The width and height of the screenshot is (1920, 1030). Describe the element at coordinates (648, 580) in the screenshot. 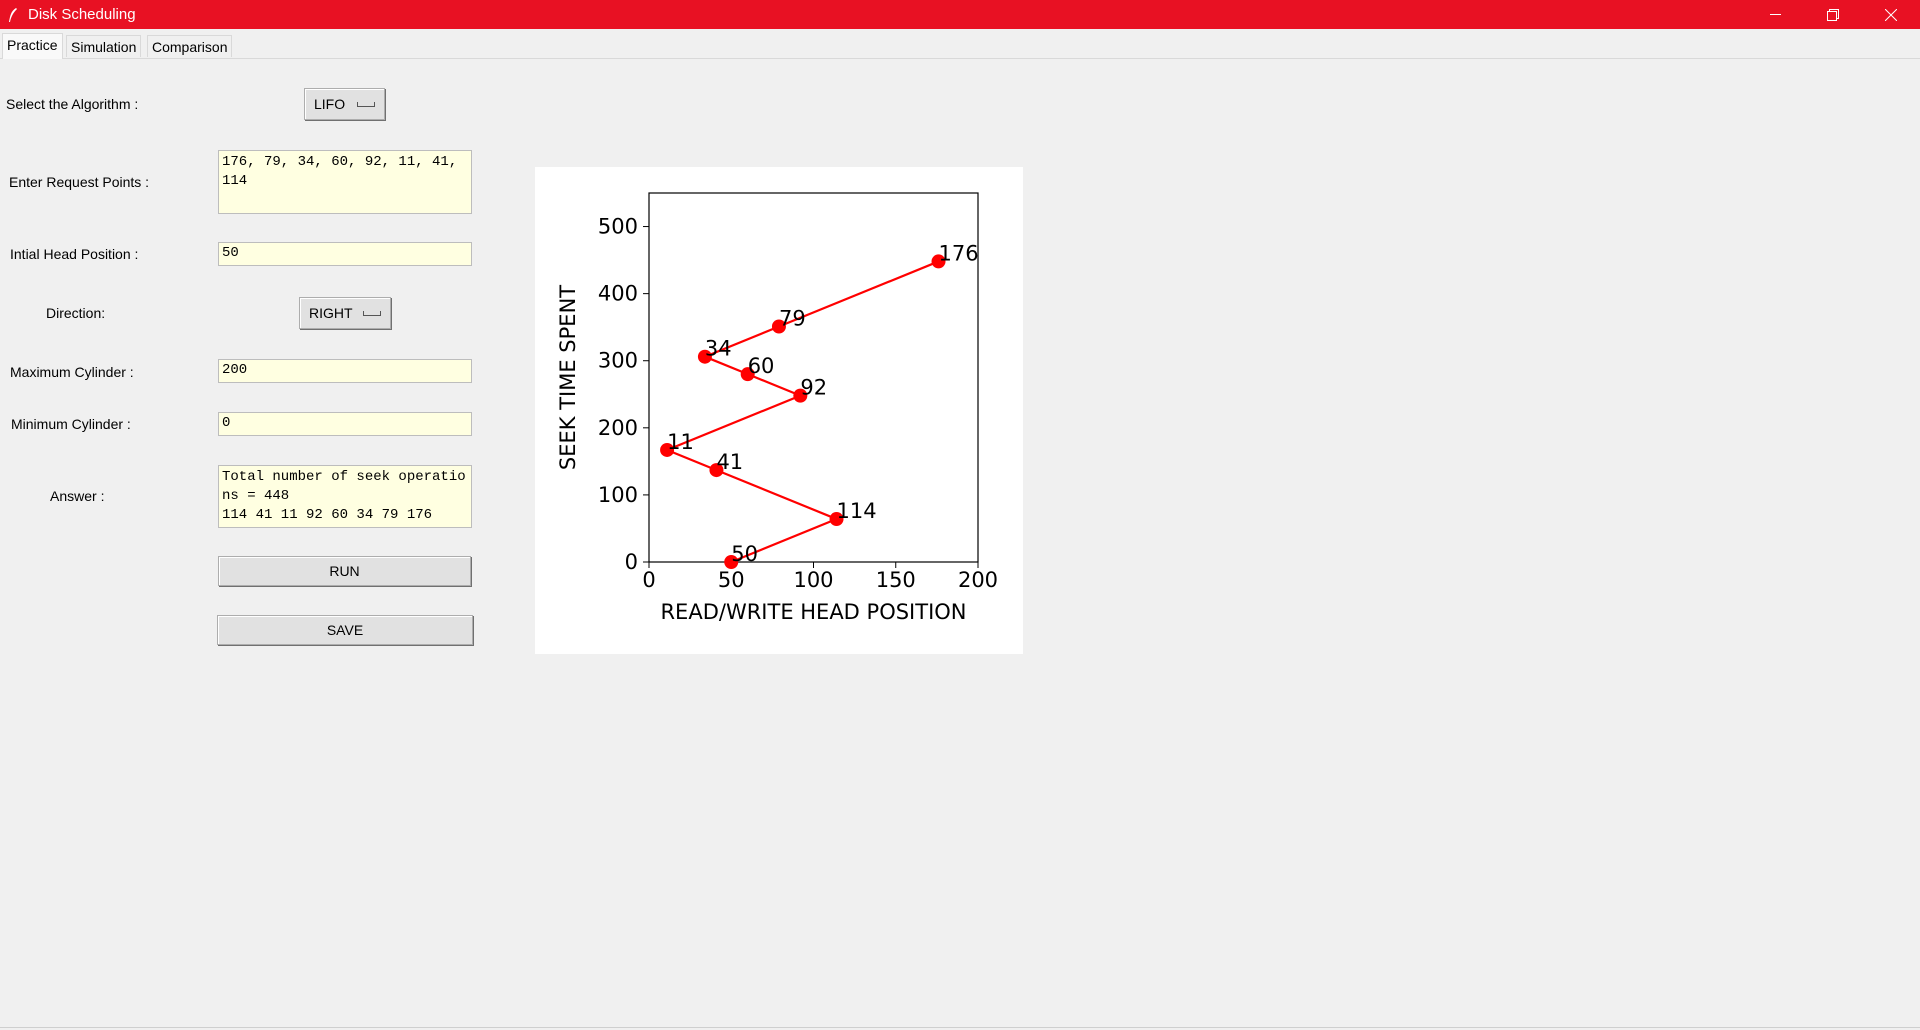

I see `x-tick-label: 0` at that location.